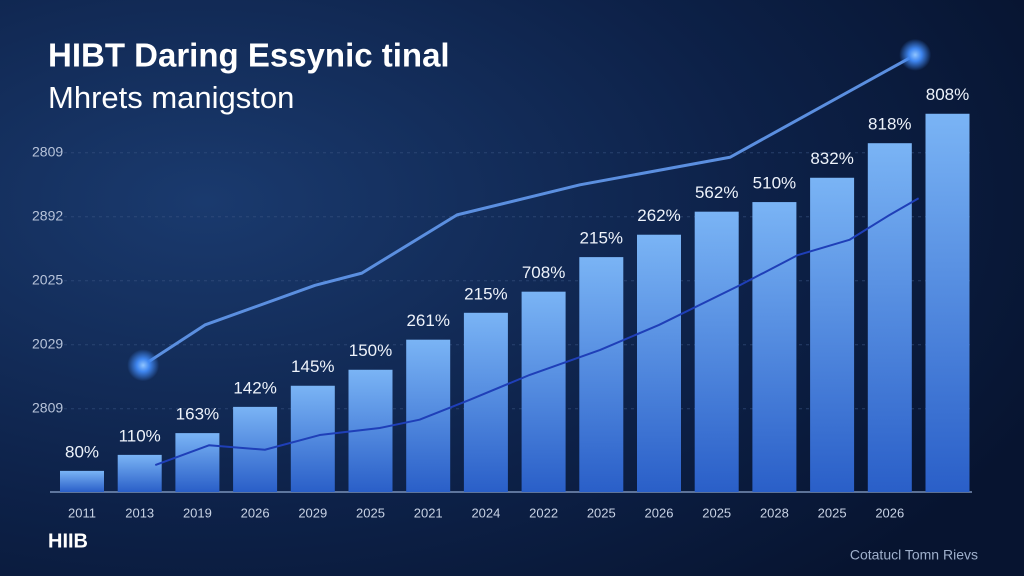 The height and width of the screenshot is (576, 1024). What do you see at coordinates (197, 512) in the screenshot?
I see `x-tick-label: 2019` at bounding box center [197, 512].